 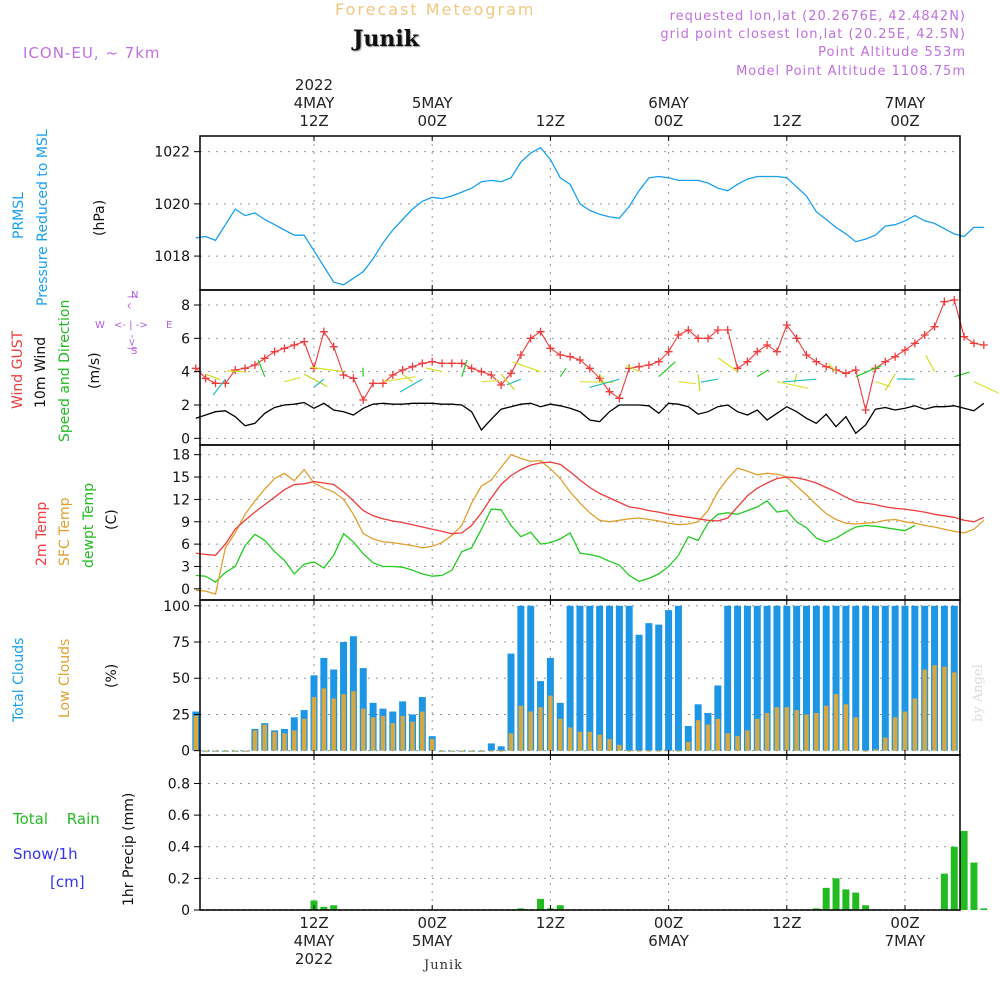 I want to click on compass-w: W, so click(x=100, y=325).